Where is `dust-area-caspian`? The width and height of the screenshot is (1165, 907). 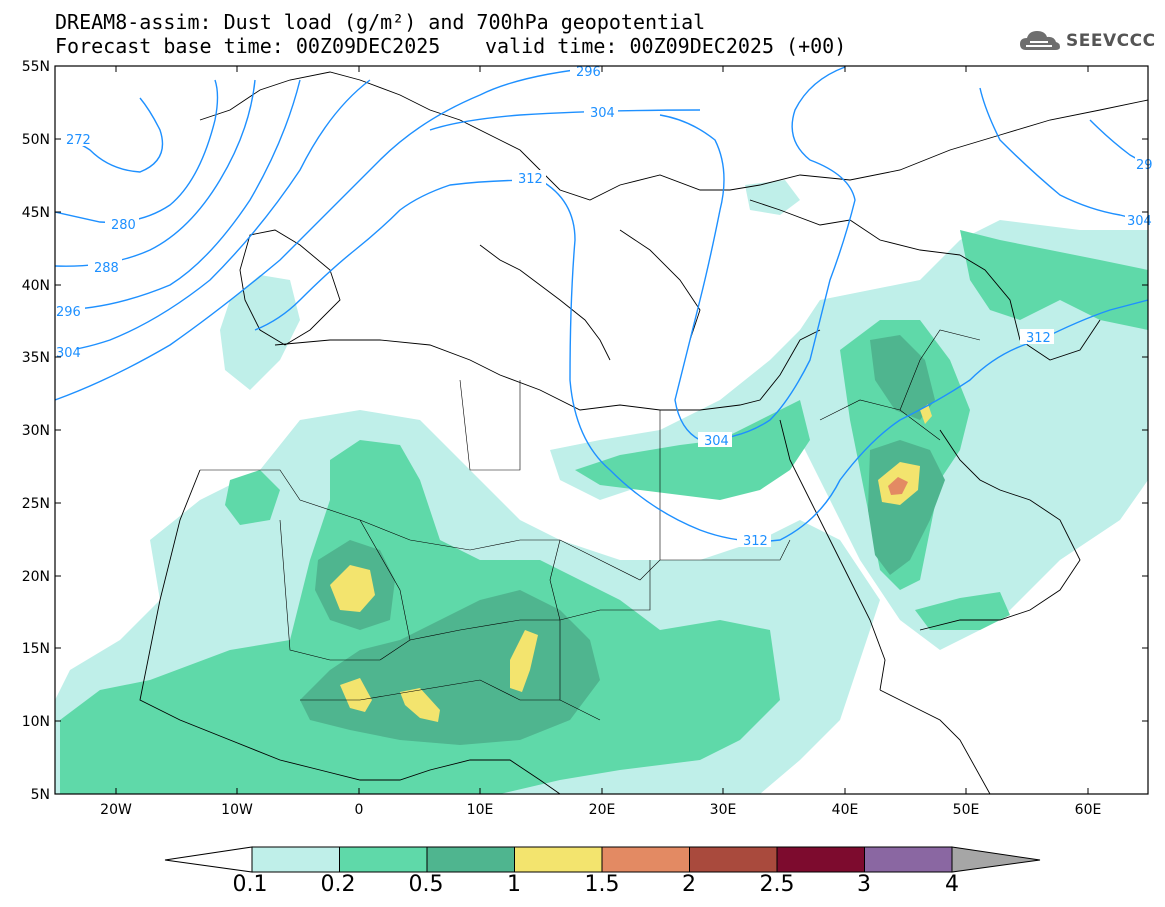 dust-area-caspian is located at coordinates (772, 197).